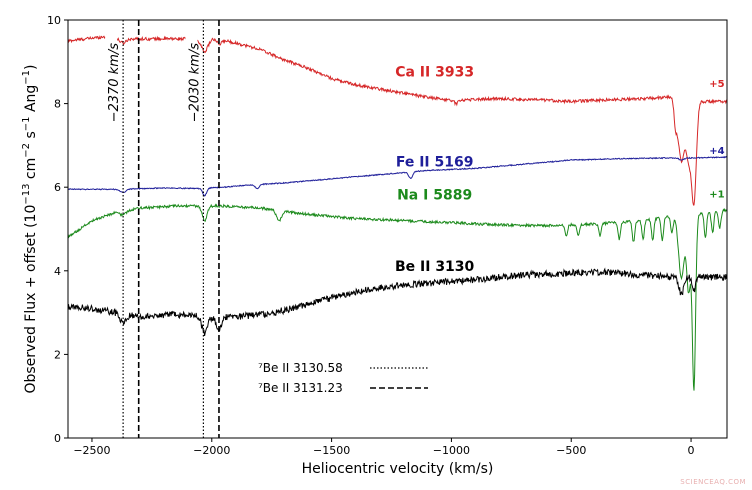 This screenshot has height=490, width=752. Describe the element at coordinates (716, 151) in the screenshot. I see `series-offset-label-1: +4` at that location.